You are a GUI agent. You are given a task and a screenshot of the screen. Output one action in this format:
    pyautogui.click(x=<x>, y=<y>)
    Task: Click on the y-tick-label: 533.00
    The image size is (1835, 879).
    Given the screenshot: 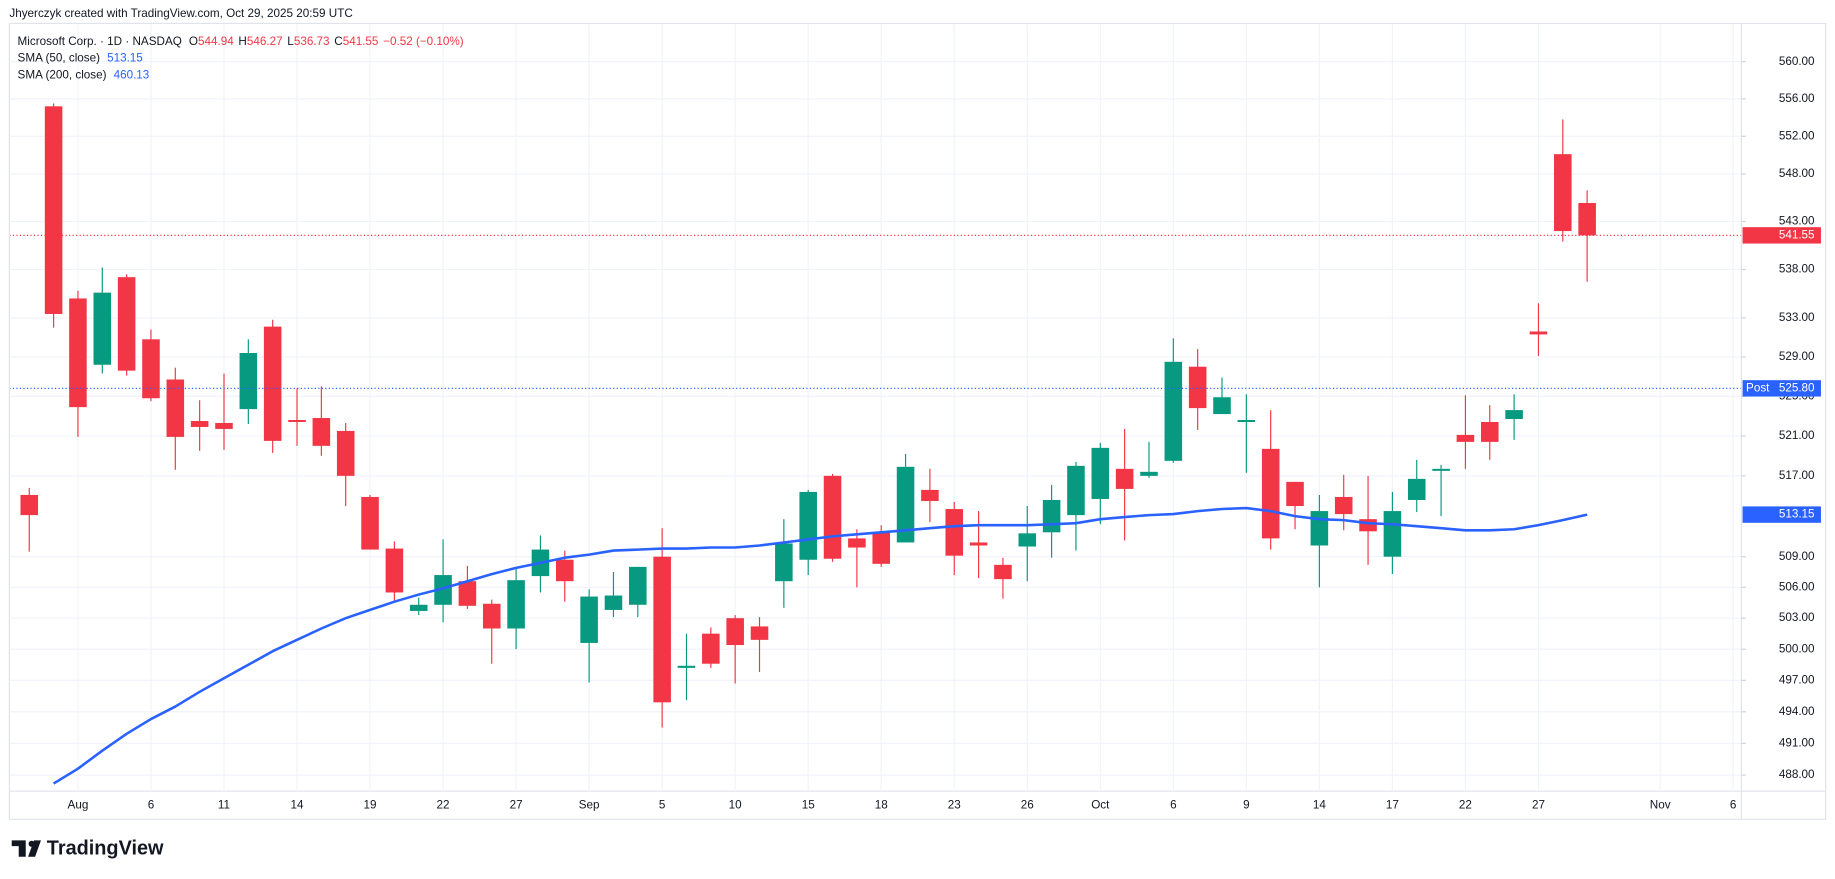 What is the action you would take?
    pyautogui.click(x=1797, y=317)
    